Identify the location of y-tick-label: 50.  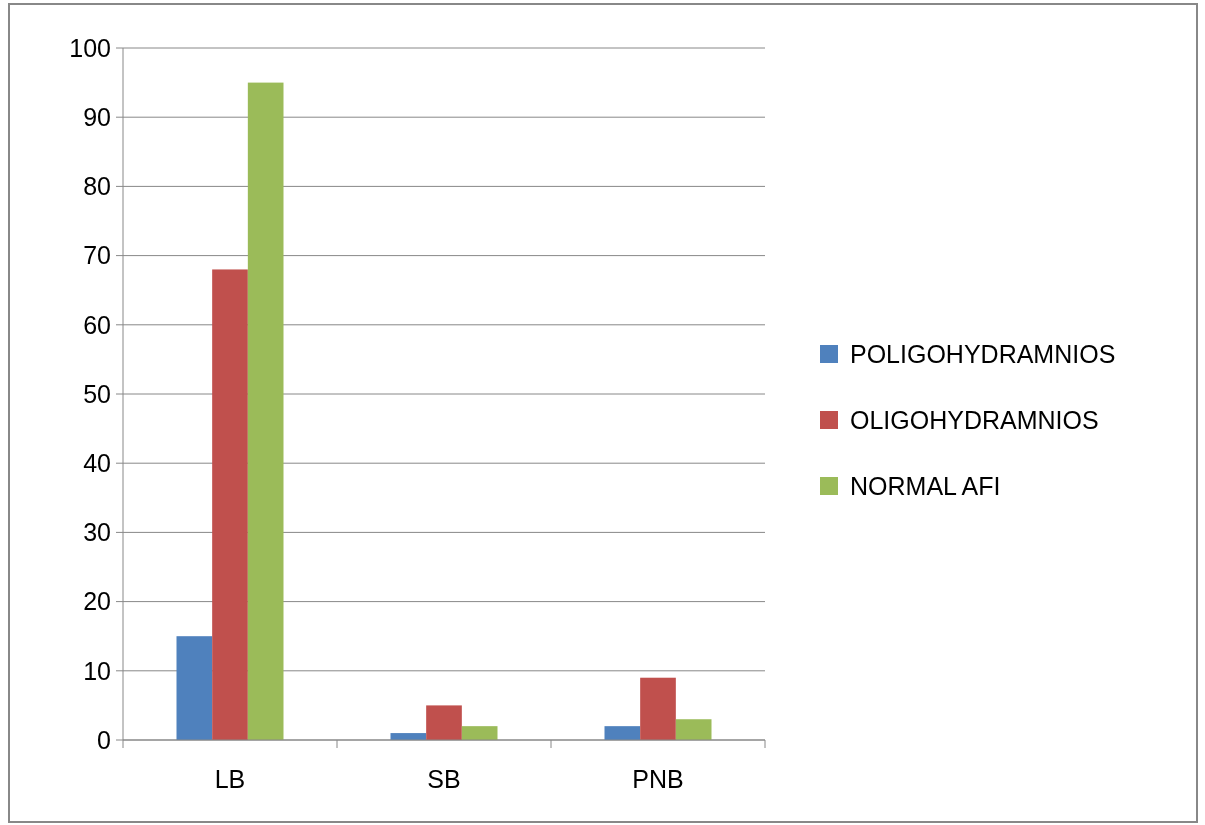
(97, 393).